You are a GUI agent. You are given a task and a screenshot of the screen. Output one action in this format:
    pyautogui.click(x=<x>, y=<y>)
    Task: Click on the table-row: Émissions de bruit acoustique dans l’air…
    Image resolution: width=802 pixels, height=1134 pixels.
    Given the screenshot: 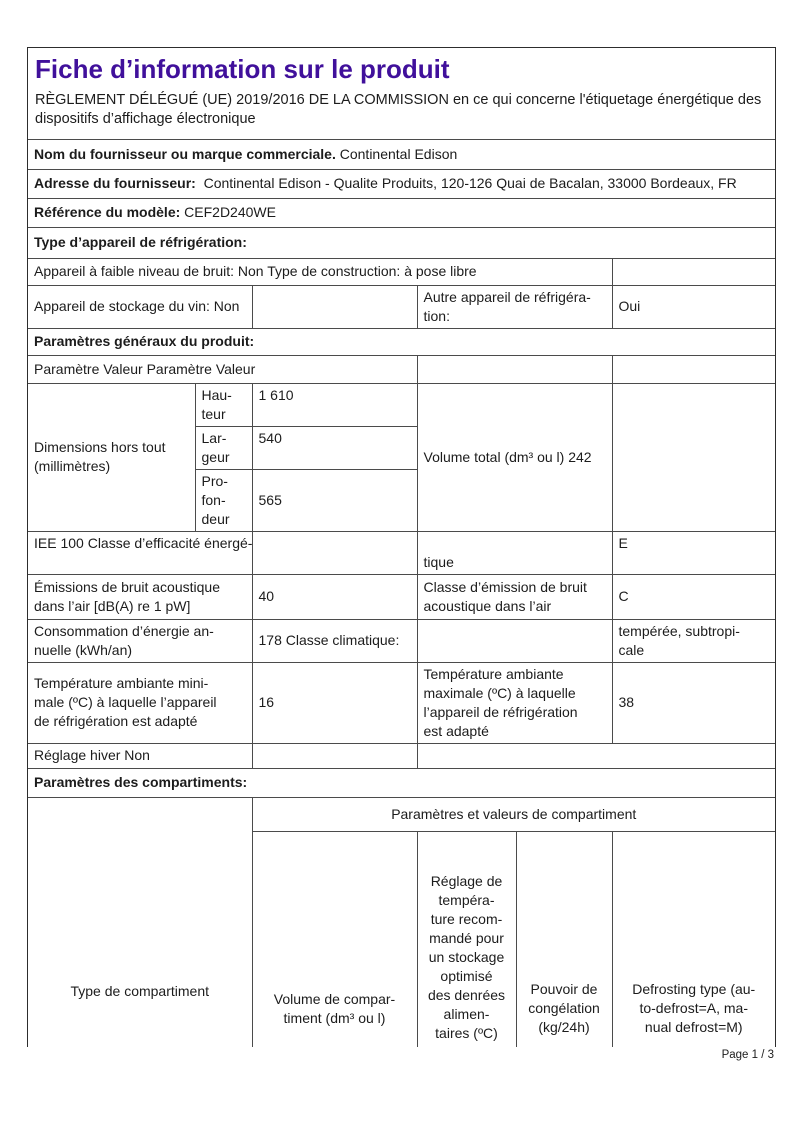 What is the action you would take?
    pyautogui.click(x=401, y=596)
    